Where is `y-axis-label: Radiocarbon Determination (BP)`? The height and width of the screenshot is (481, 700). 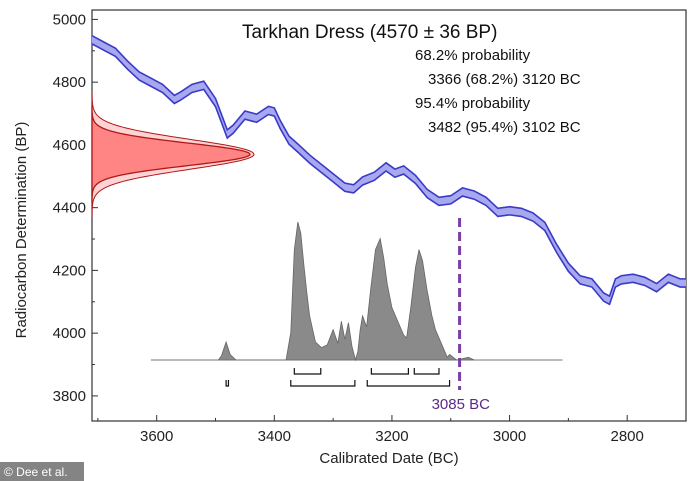 y-axis-label: Radiocarbon Determination (BP) is located at coordinates (21, 230).